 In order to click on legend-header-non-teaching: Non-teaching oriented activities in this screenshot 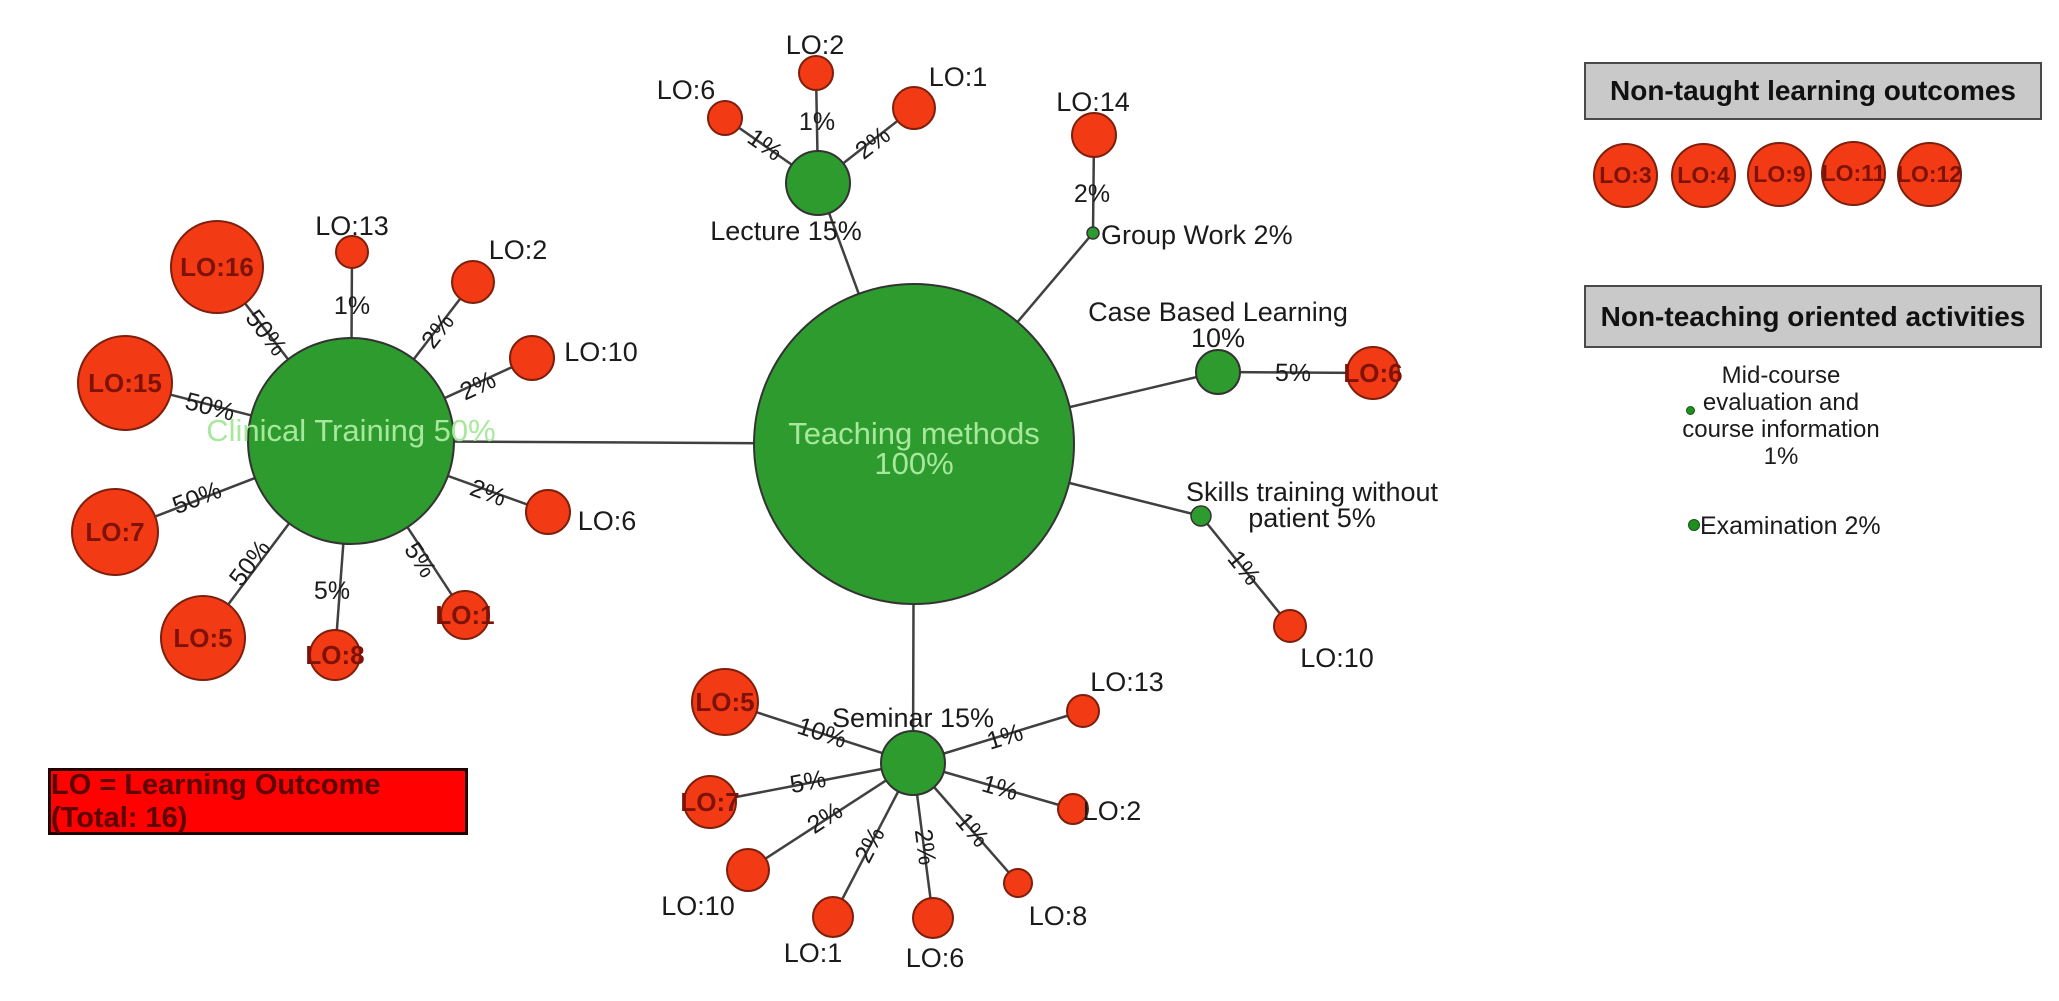, I will do `click(1813, 316)`.